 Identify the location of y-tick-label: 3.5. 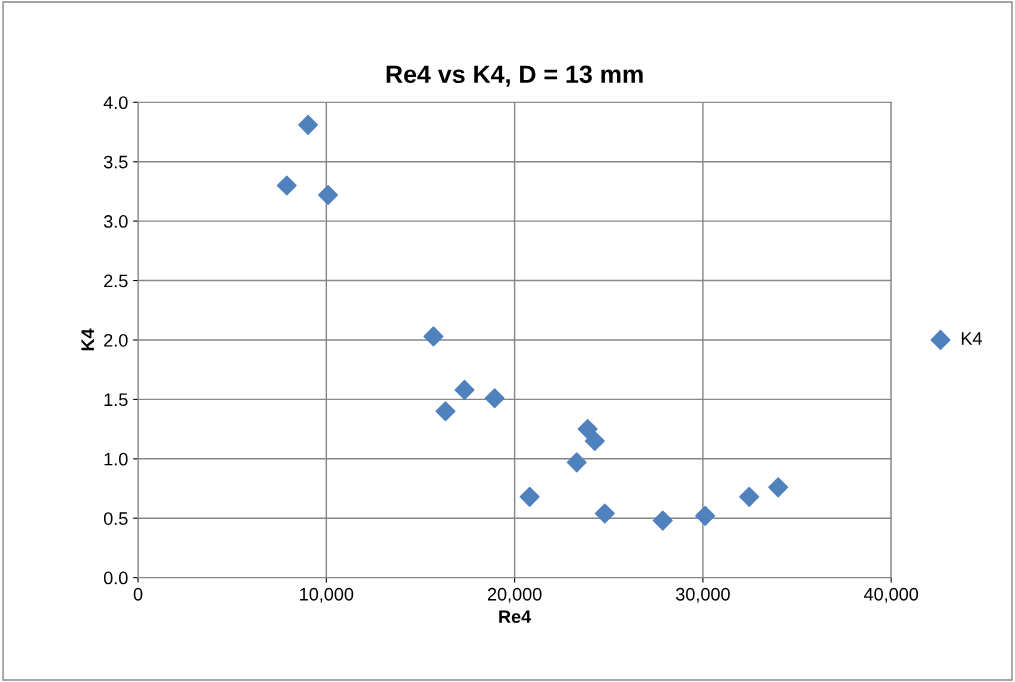
(115, 162).